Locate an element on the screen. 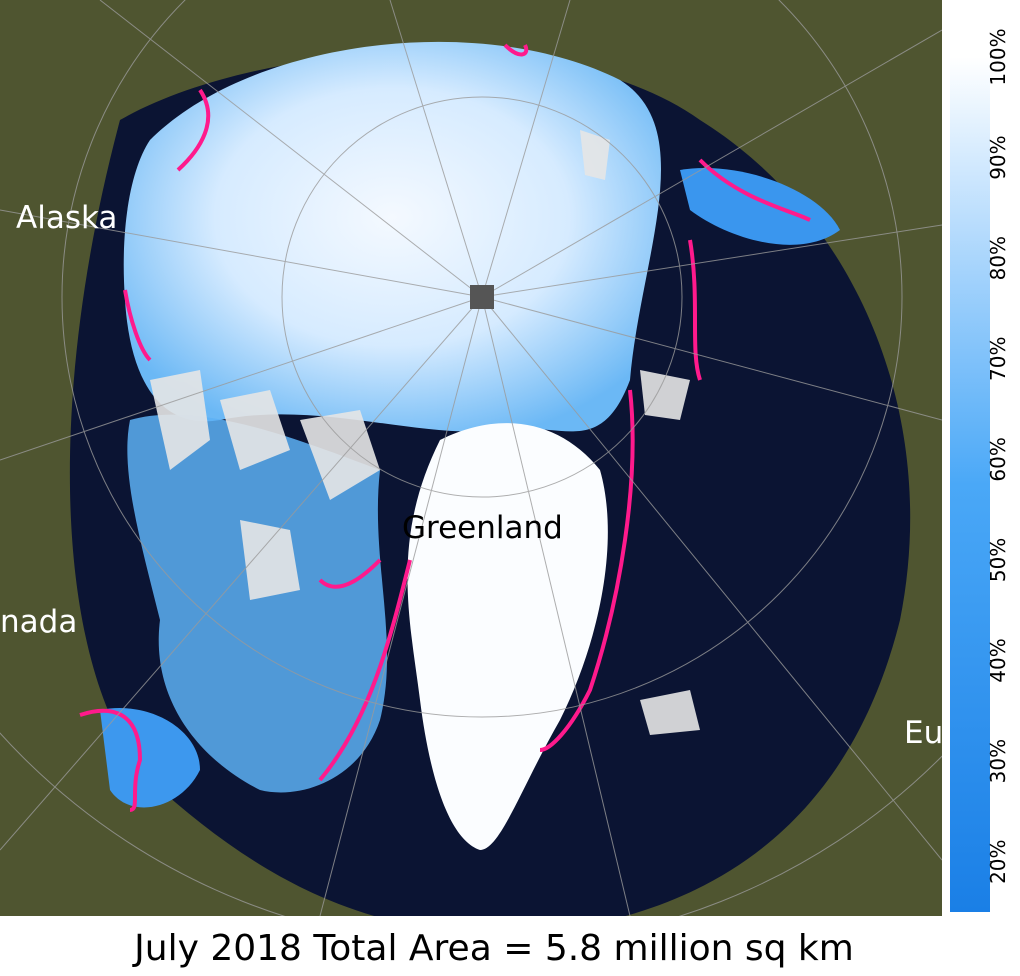  colorbar-tick-label: 100% is located at coordinates (998, 56).